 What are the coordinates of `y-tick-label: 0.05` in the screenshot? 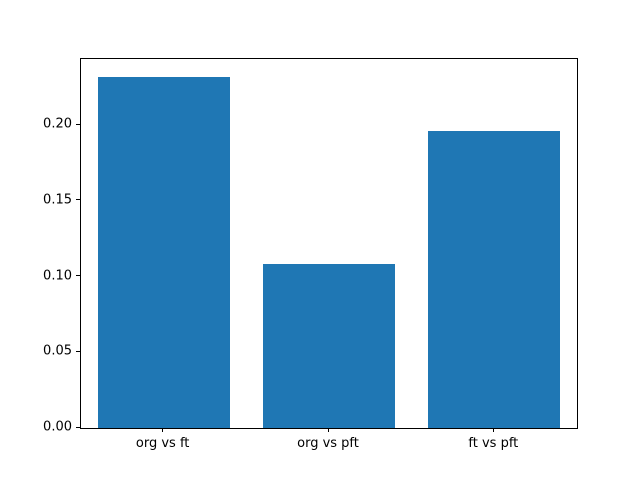 It's located at (57, 351).